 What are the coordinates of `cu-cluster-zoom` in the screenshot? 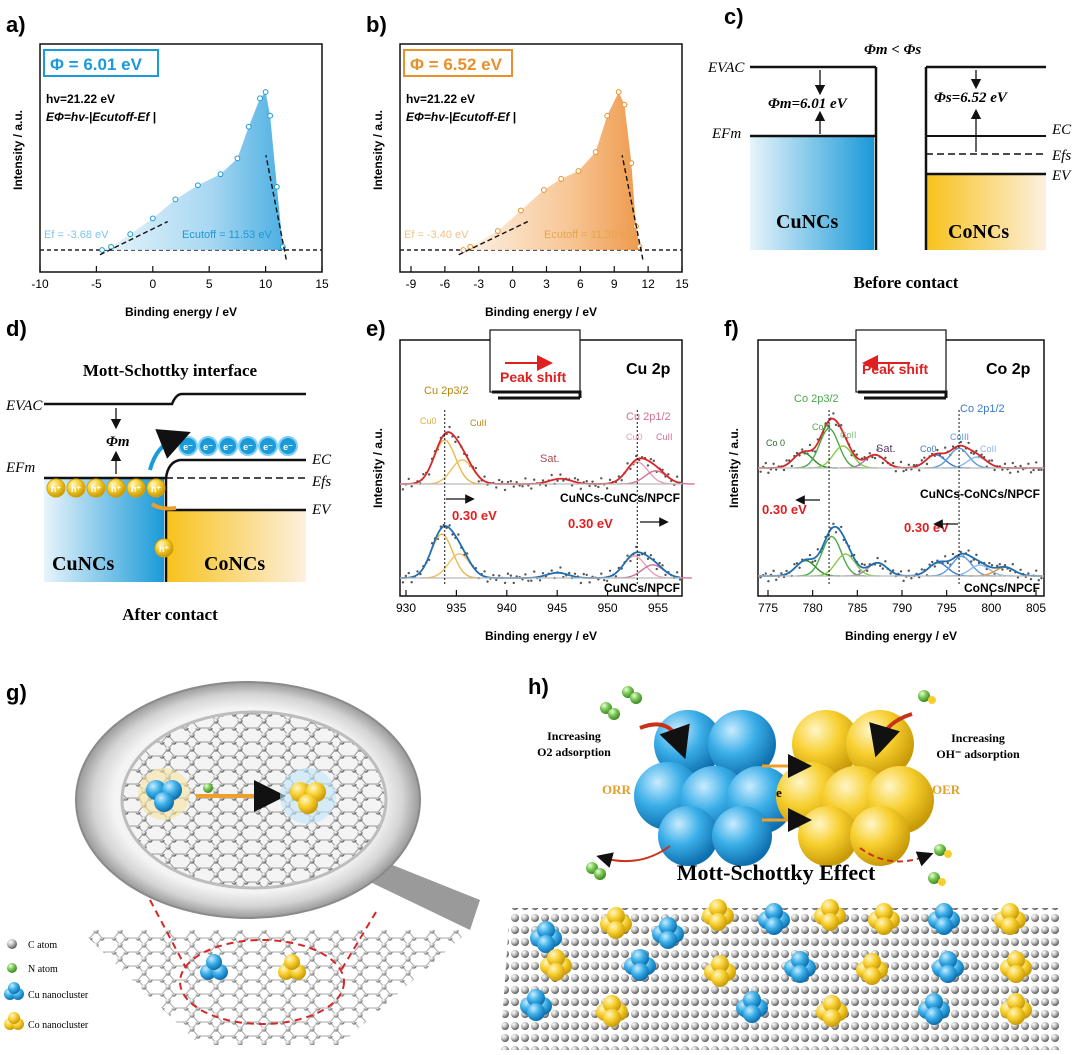 It's located at (164, 794).